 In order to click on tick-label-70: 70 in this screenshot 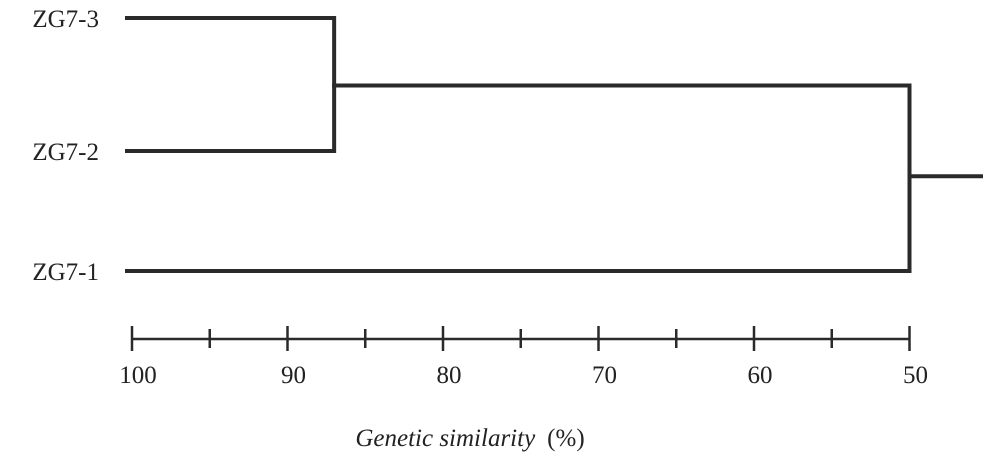, I will do `click(604, 375)`.